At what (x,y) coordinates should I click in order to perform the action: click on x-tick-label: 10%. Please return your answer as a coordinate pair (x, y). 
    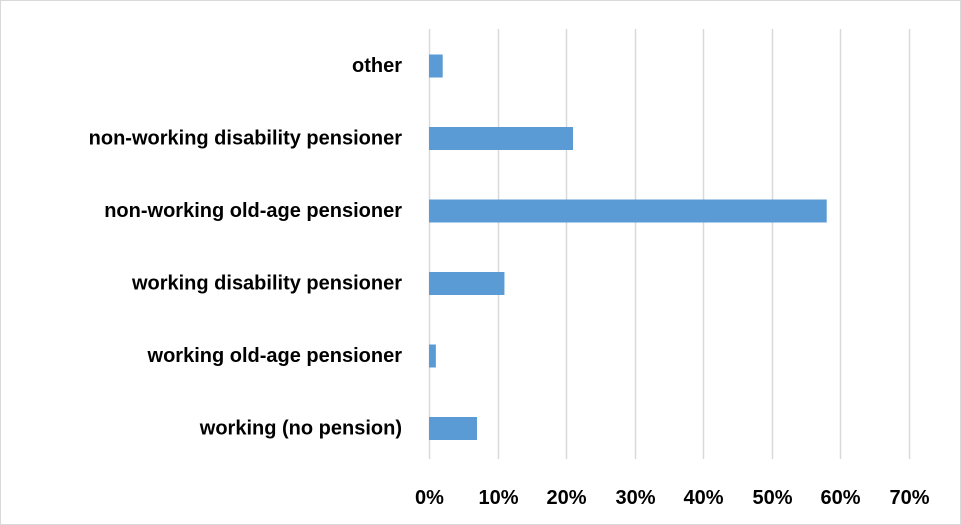
    Looking at the image, I should click on (498, 498).